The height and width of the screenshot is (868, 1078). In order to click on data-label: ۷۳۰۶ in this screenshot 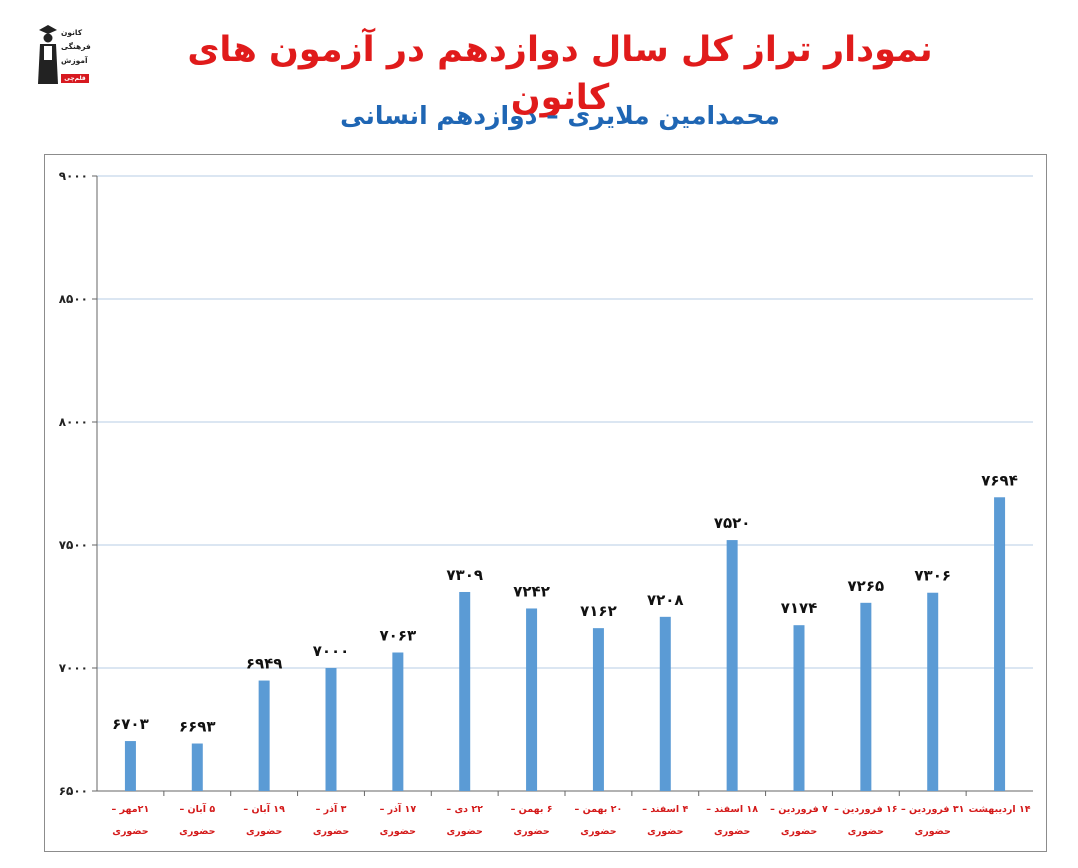, I will do `click(932, 576)`.